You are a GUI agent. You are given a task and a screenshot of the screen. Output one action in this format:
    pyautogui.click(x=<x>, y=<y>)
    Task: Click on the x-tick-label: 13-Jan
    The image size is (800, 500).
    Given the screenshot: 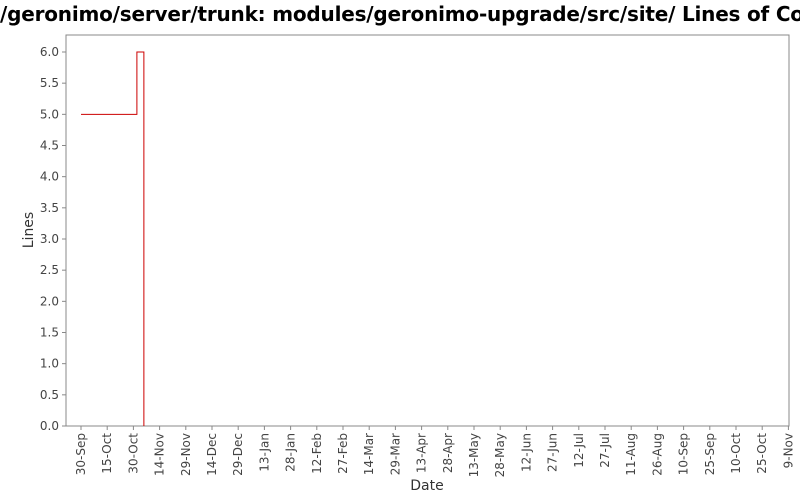 What is the action you would take?
    pyautogui.click(x=264, y=452)
    